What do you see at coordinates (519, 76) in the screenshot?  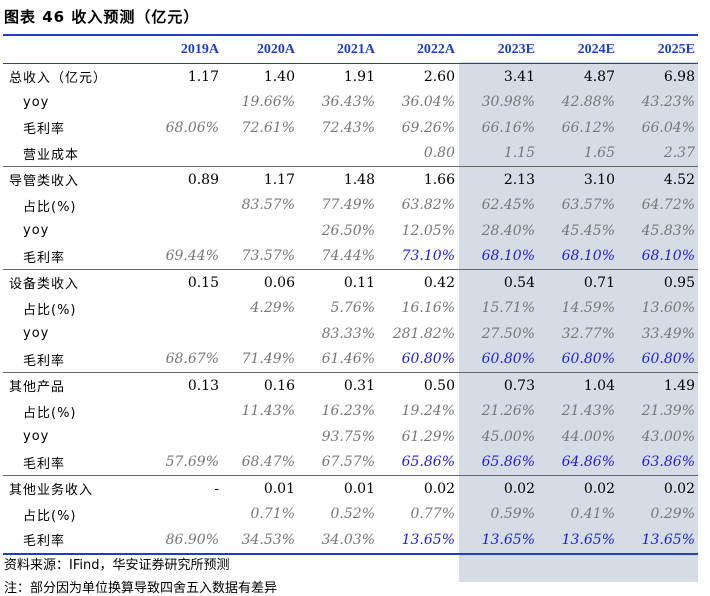 I see `table-cell: 3.41` at bounding box center [519, 76].